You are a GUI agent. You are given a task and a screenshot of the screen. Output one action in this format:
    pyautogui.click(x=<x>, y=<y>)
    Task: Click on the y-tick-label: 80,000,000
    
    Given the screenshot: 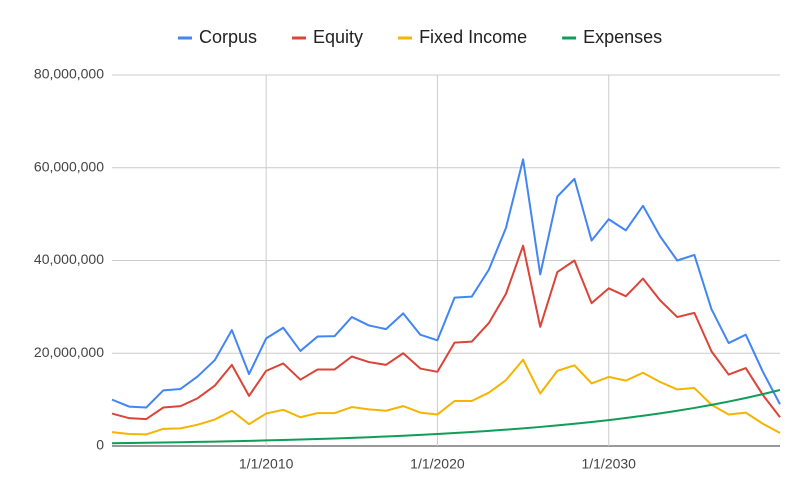 What is the action you would take?
    pyautogui.click(x=69, y=74)
    